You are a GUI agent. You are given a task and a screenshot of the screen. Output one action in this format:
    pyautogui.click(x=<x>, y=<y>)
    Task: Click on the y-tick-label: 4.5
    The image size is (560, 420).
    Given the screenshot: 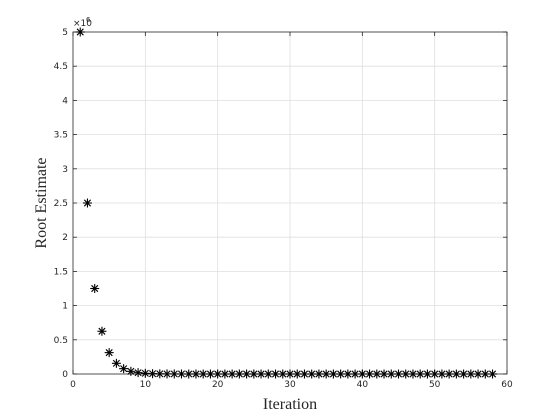 What is the action you would take?
    pyautogui.click(x=61, y=67)
    